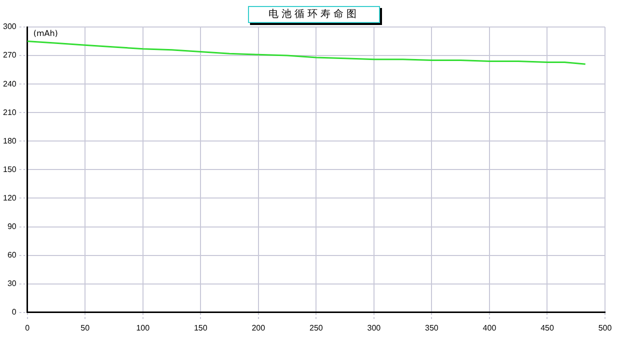 The width and height of the screenshot is (630, 348). Describe the element at coordinates (432, 327) in the screenshot. I see `x-tick-label: 350` at that location.